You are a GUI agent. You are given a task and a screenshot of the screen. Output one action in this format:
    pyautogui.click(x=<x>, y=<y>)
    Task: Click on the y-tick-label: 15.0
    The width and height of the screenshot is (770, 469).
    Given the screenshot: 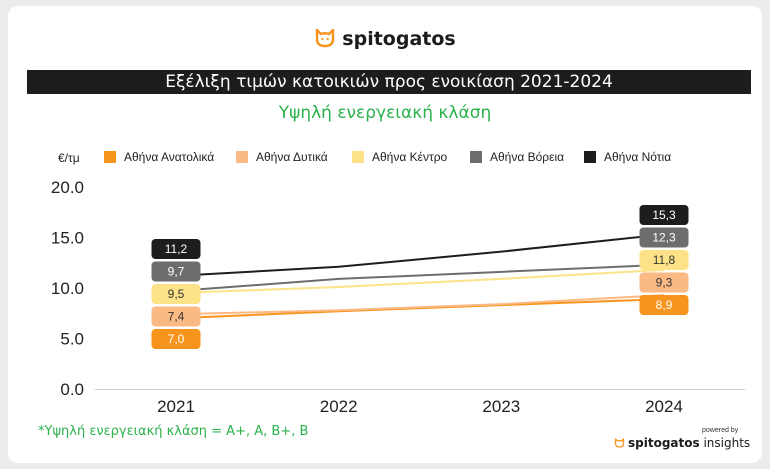 What is the action you would take?
    pyautogui.click(x=67, y=238)
    